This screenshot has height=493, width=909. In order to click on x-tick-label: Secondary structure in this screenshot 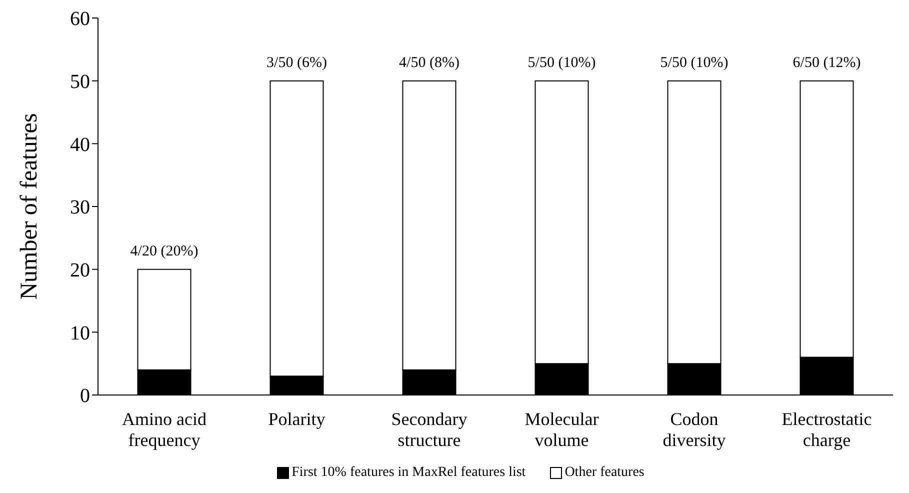, I will do `click(429, 429)`.